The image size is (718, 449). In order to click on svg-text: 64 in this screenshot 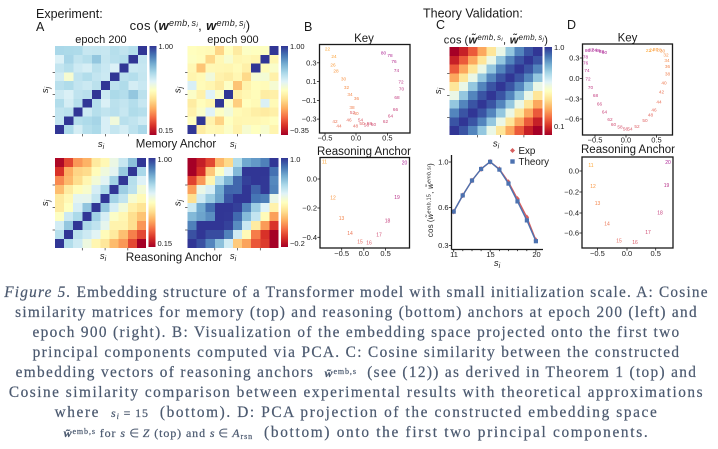, I will do `click(391, 116)`.